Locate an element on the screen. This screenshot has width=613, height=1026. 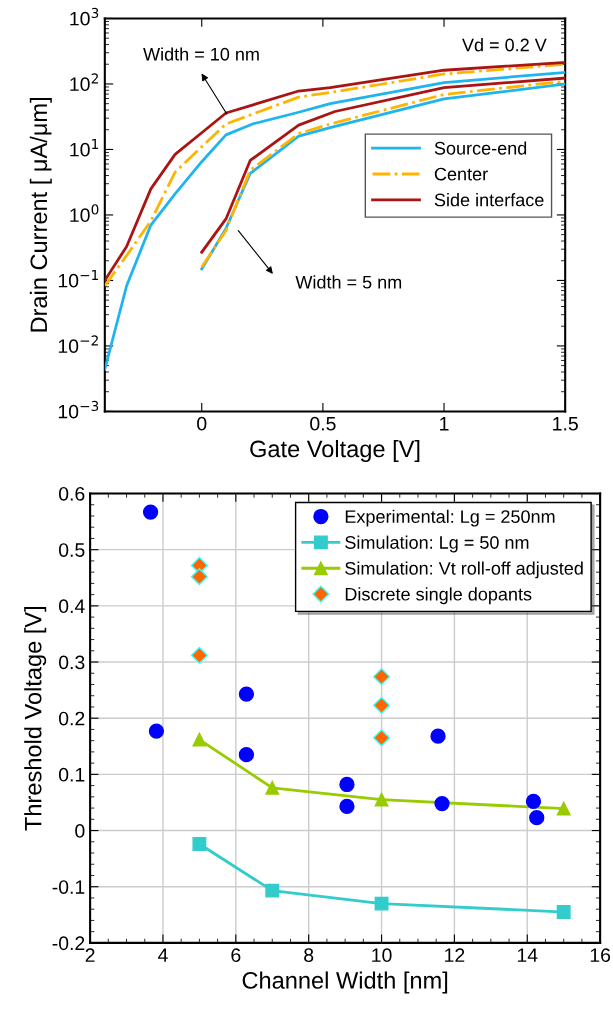
y-tick-label: 0.3 is located at coordinates (71, 662).